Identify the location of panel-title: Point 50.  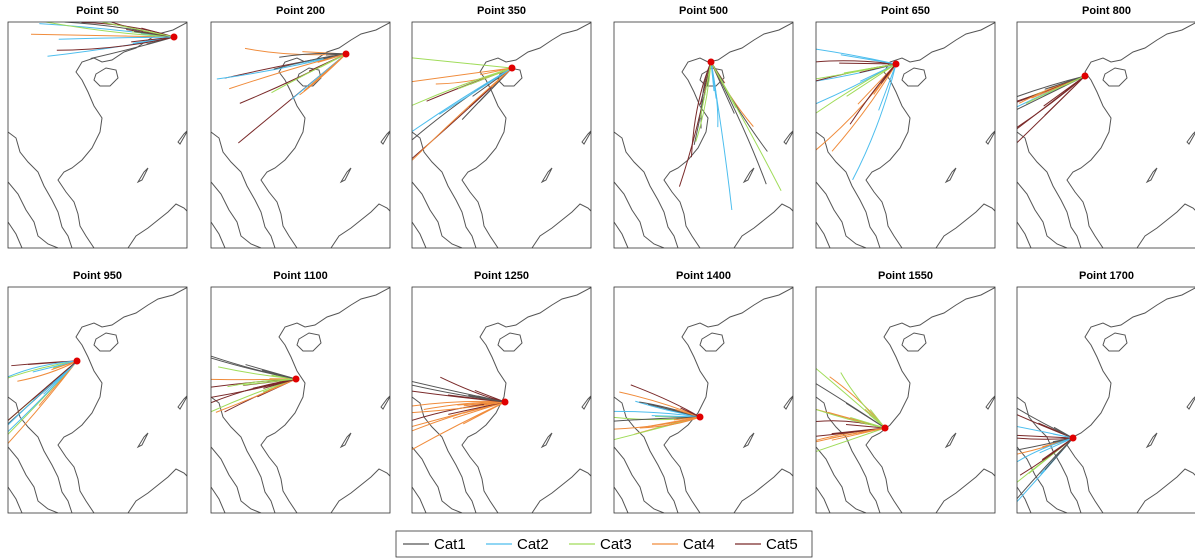
(97, 11).